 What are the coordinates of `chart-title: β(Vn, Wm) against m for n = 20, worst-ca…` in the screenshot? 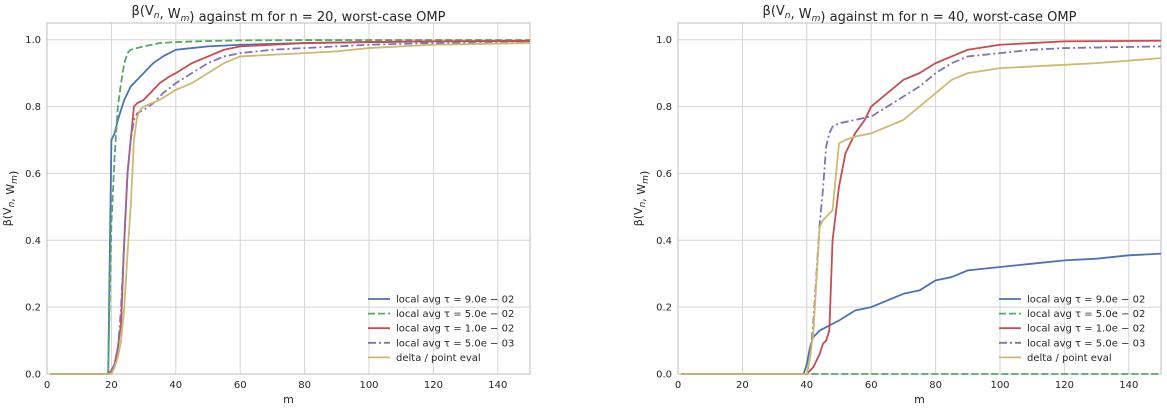 It's located at (289, 14).